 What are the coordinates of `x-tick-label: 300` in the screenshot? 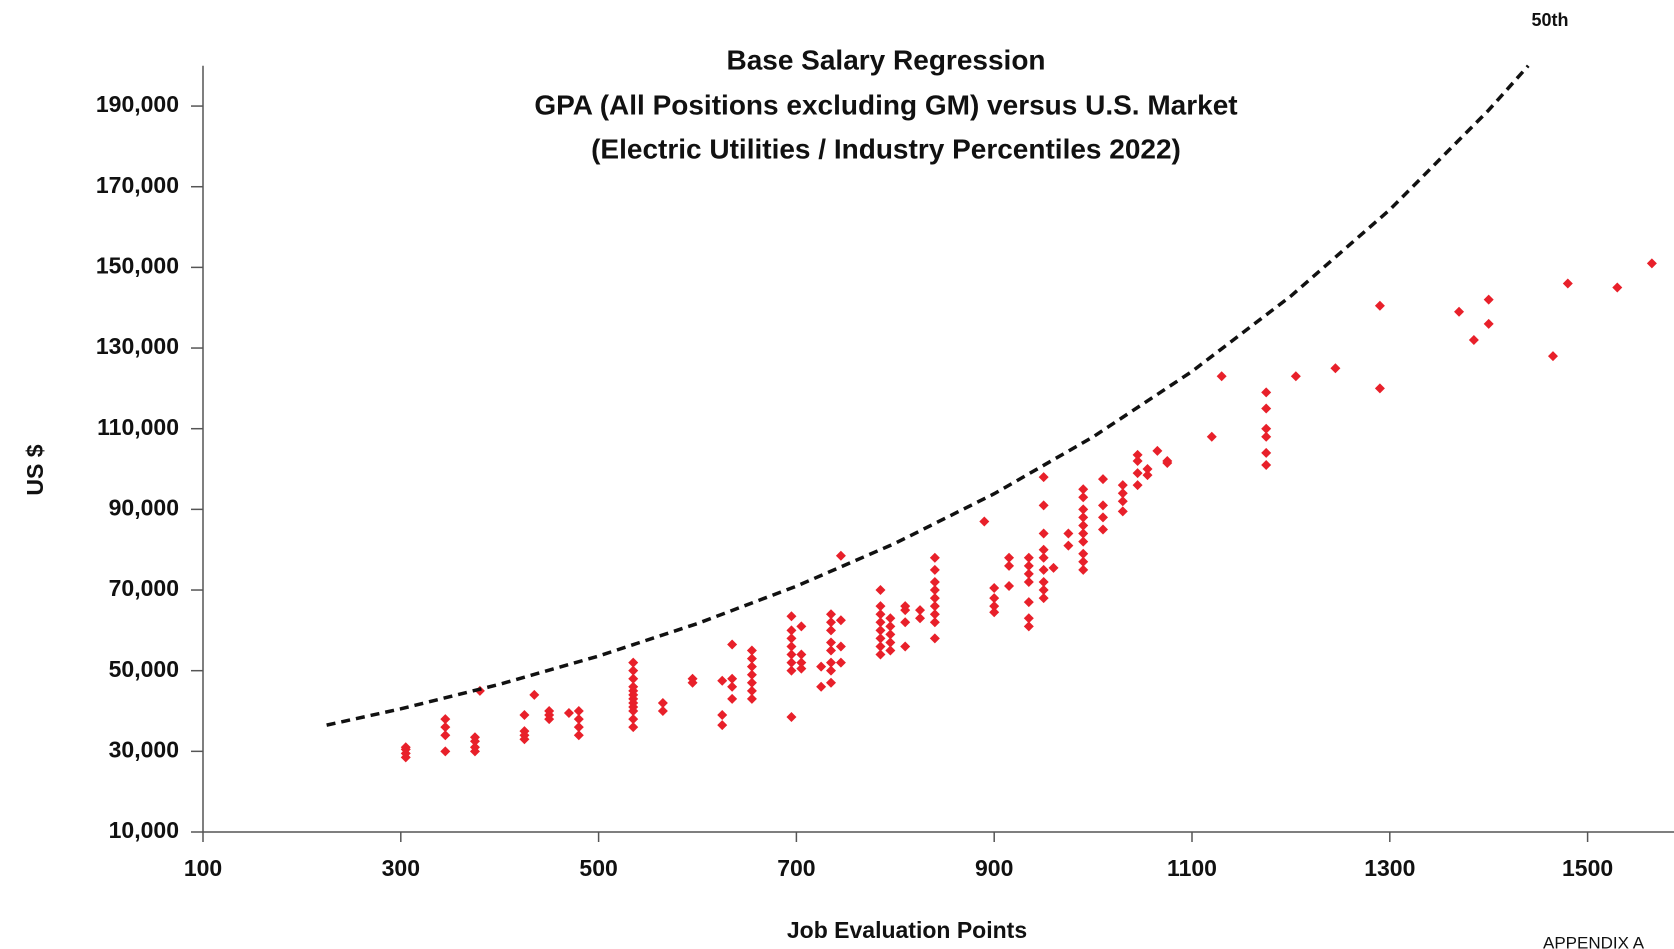 It's located at (401, 868).